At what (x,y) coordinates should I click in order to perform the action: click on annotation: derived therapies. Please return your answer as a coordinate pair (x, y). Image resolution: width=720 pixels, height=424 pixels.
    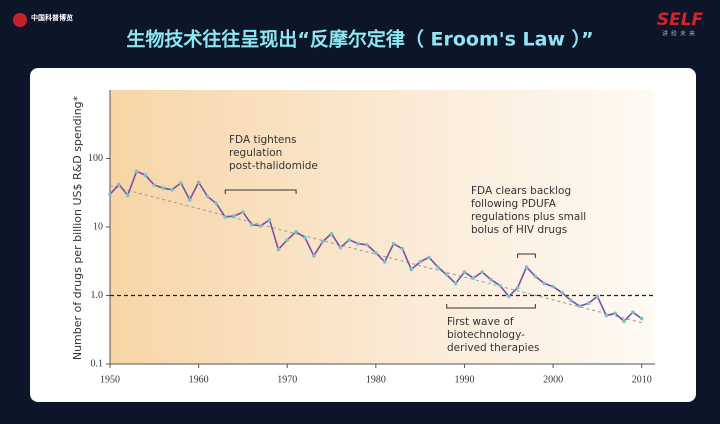
    Looking at the image, I should click on (493, 348).